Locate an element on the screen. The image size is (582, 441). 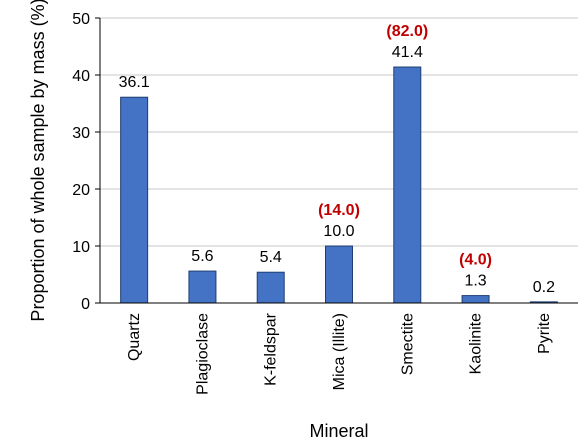
value-label: 1.3 is located at coordinates (475, 281).